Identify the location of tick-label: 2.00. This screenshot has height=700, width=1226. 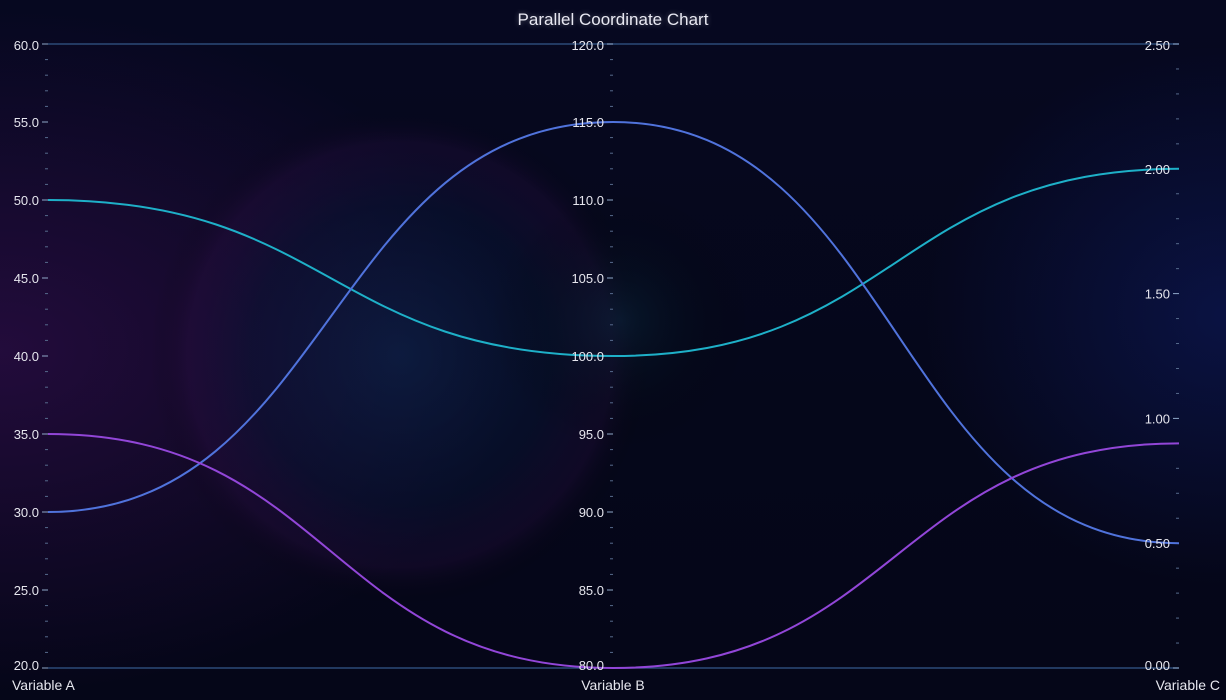
(1157, 169).